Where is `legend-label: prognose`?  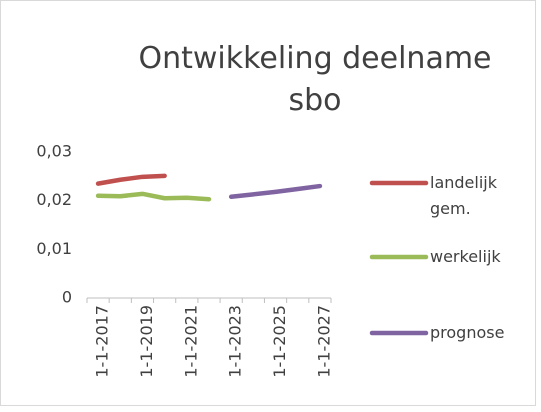
legend-label: prognose is located at coordinates (467, 332).